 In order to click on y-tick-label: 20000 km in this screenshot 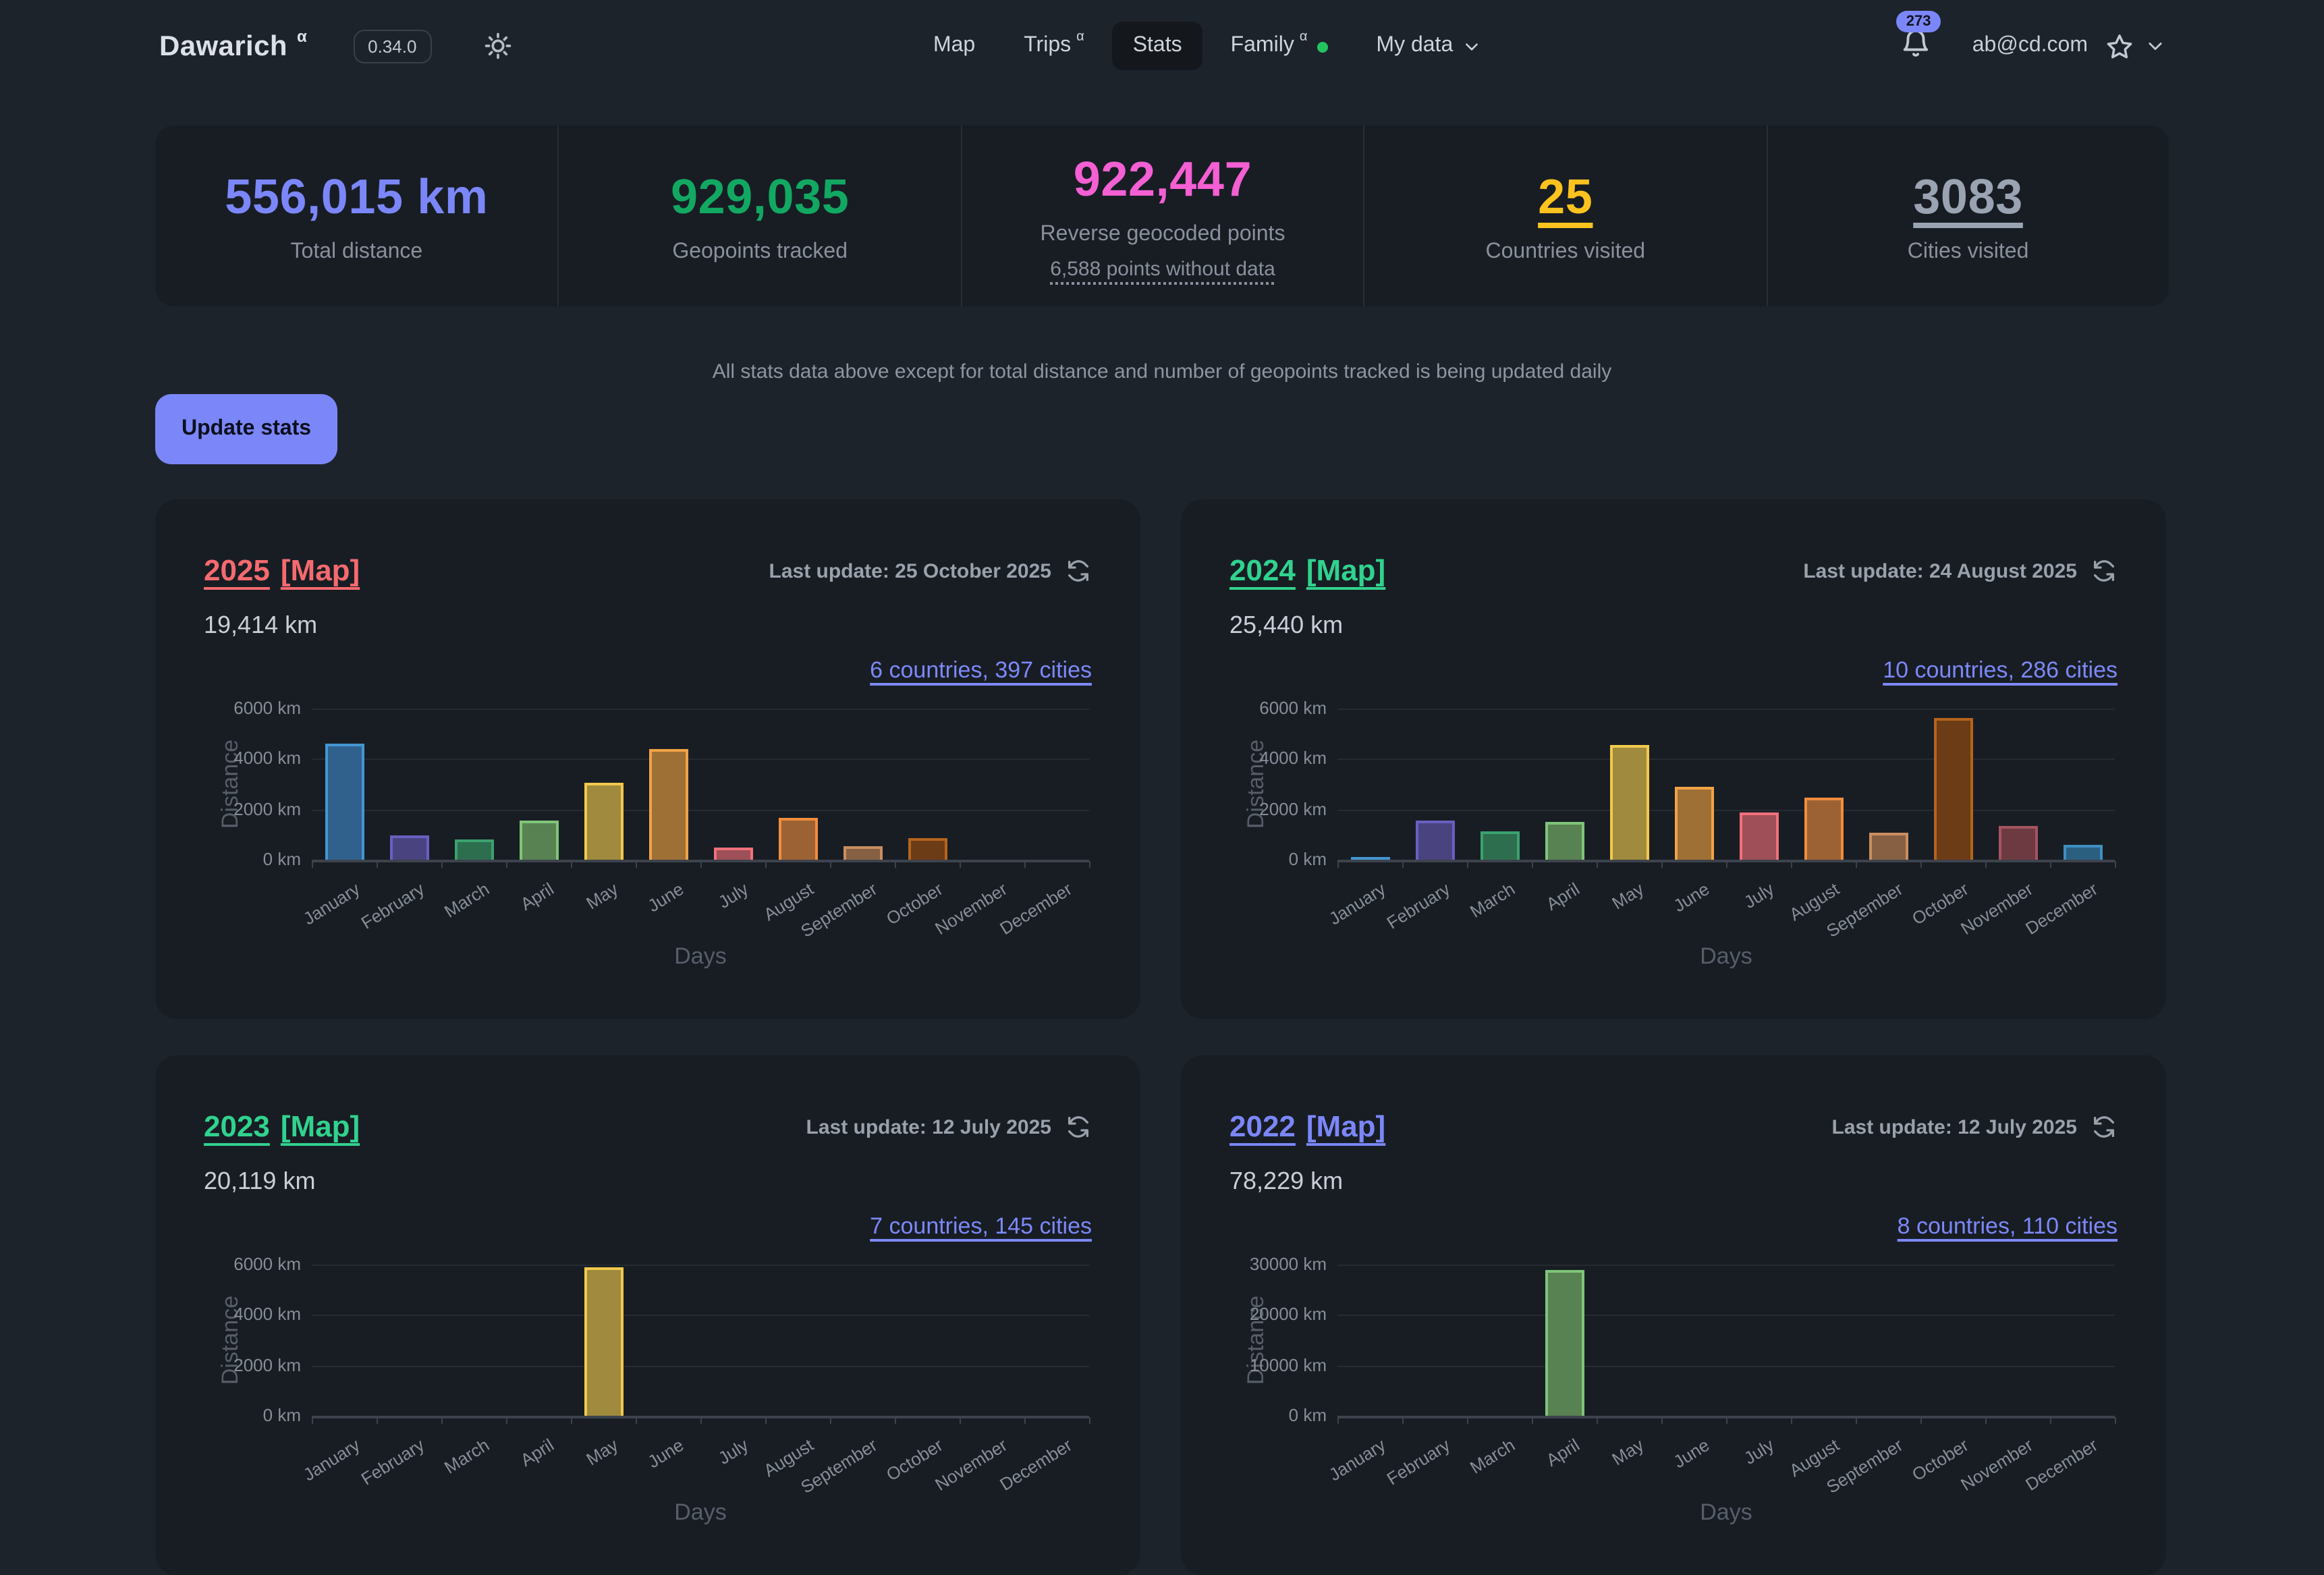, I will do `click(1288, 1314)`.